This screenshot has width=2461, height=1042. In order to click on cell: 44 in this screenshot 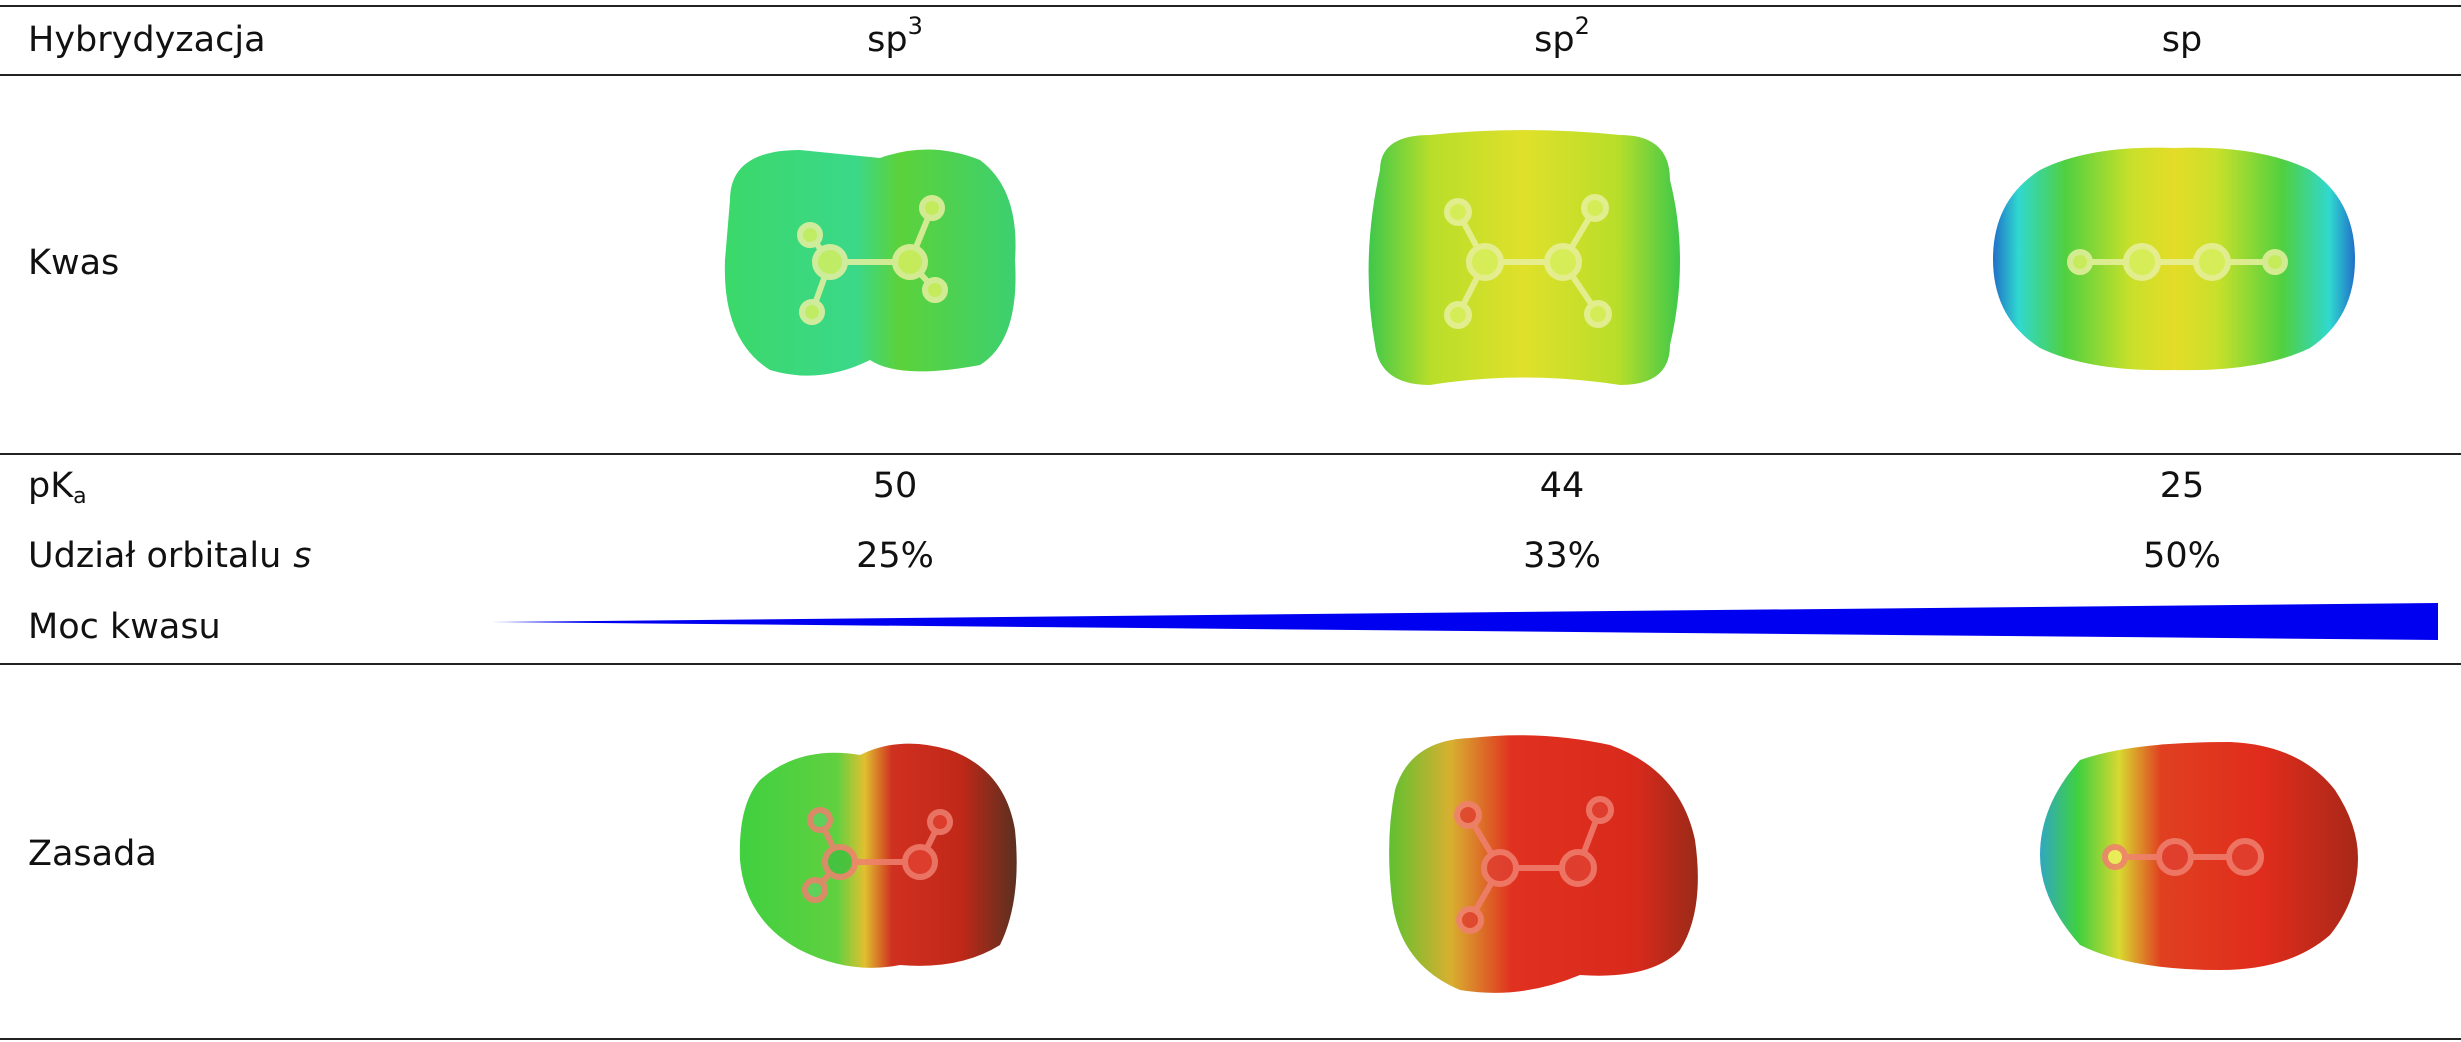, I will do `click(1562, 486)`.